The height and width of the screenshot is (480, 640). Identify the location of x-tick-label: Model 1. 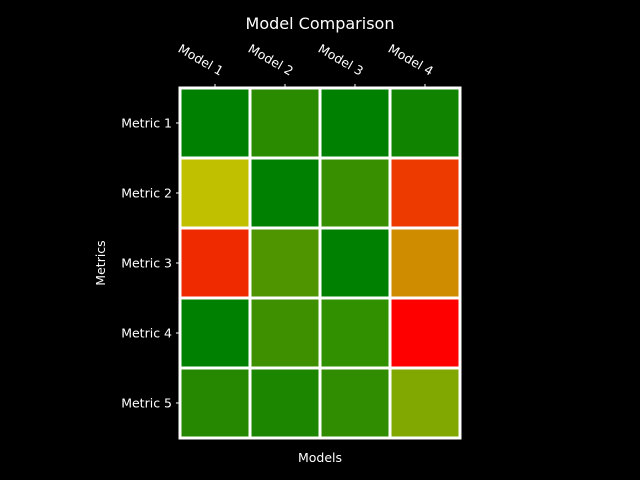
(201, 60).